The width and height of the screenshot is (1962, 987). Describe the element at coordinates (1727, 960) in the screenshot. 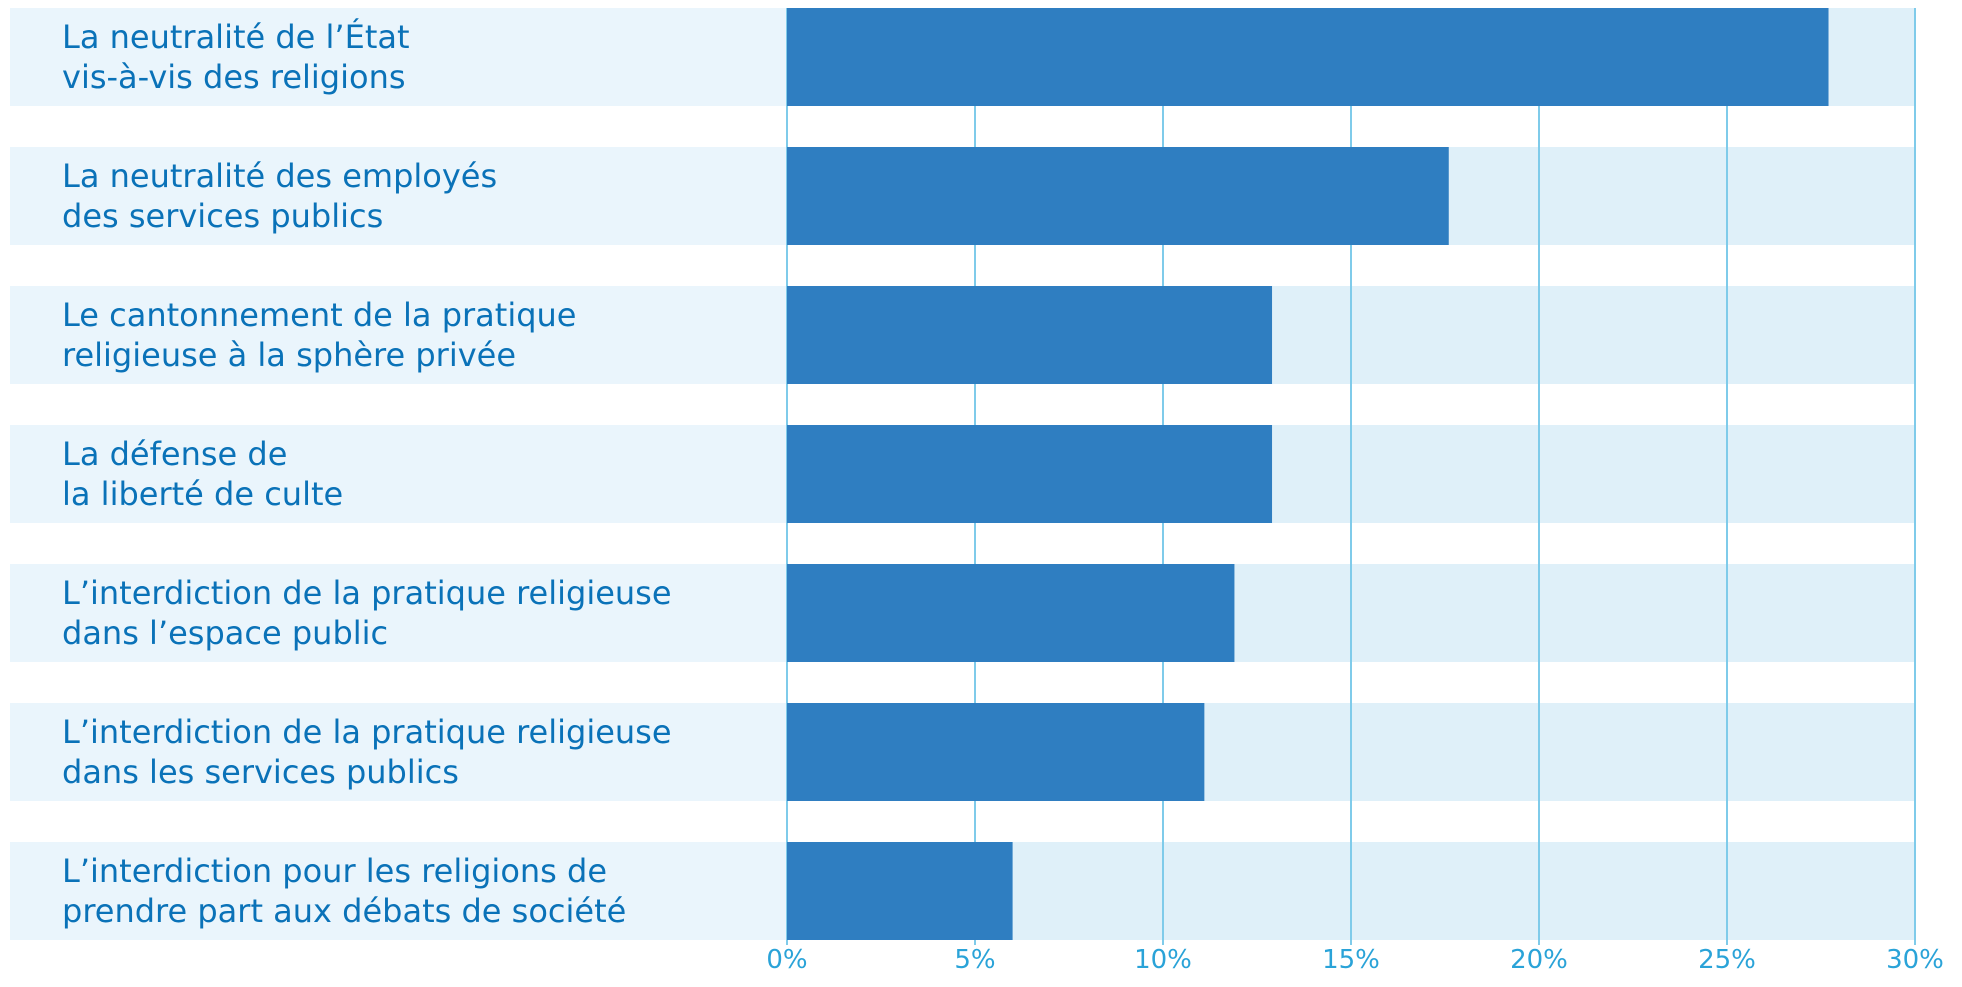

I see `x-tick-label: 25%` at that location.